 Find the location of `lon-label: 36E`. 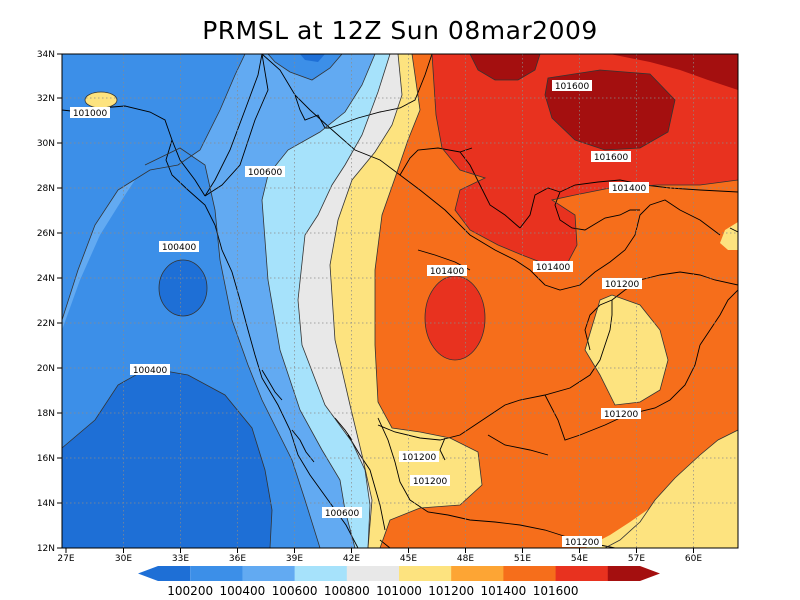

lon-label: 36E is located at coordinates (237, 559).